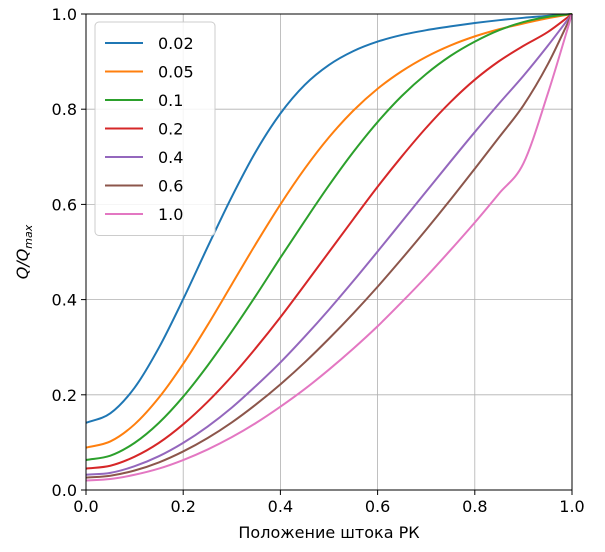 Image resolution: width=605 pixels, height=552 pixels. I want to click on y-tick-label: 1.0, so click(64, 14).